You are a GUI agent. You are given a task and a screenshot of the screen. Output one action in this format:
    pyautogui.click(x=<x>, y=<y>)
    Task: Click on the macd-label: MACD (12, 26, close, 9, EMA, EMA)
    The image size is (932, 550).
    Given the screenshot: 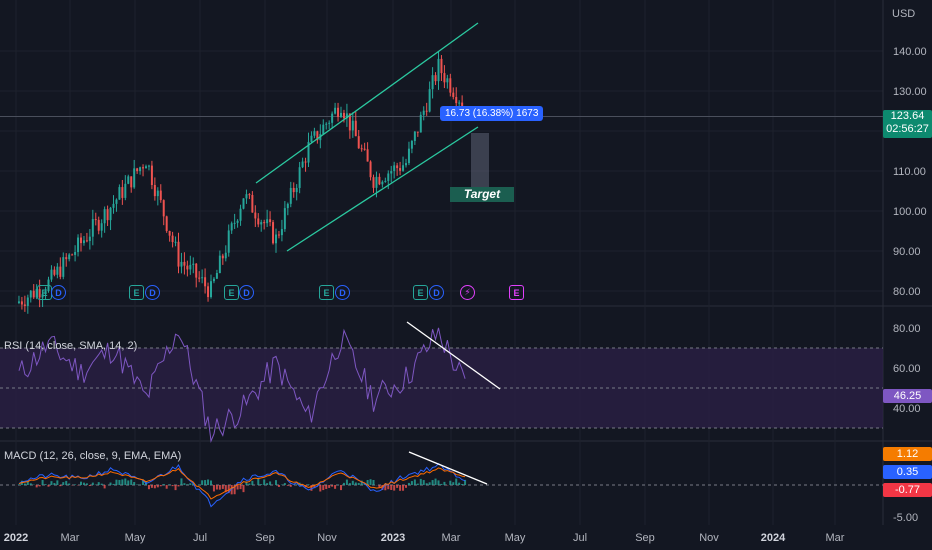 What is the action you would take?
    pyautogui.click(x=93, y=456)
    